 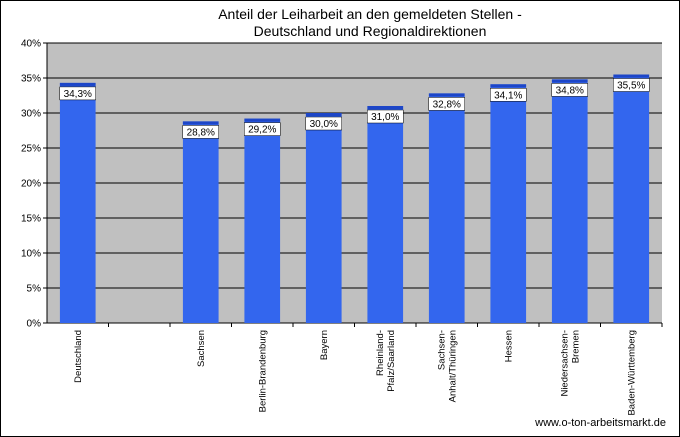 What do you see at coordinates (201, 348) in the screenshot?
I see `x-category-label: Sachsen` at bounding box center [201, 348].